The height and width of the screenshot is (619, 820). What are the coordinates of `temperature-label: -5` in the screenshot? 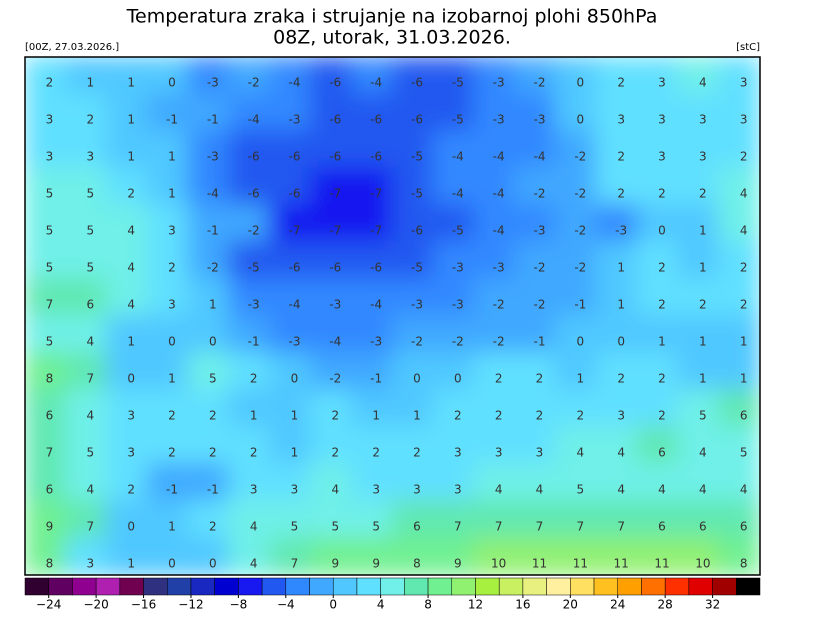 It's located at (458, 82).